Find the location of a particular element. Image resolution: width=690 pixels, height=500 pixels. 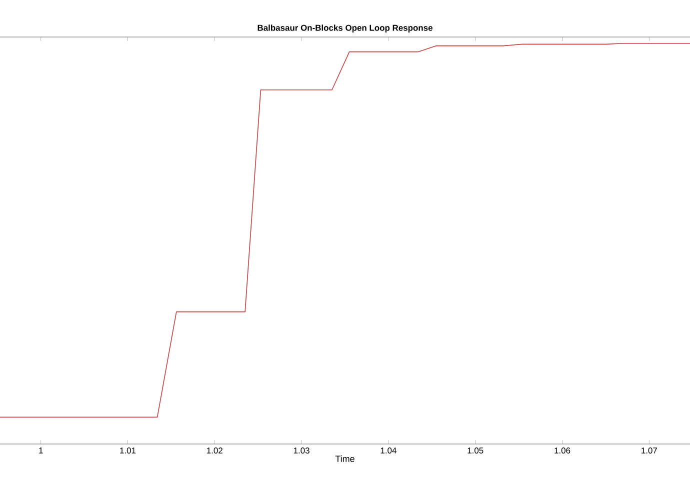

x-axis-title: Time is located at coordinates (344, 458).